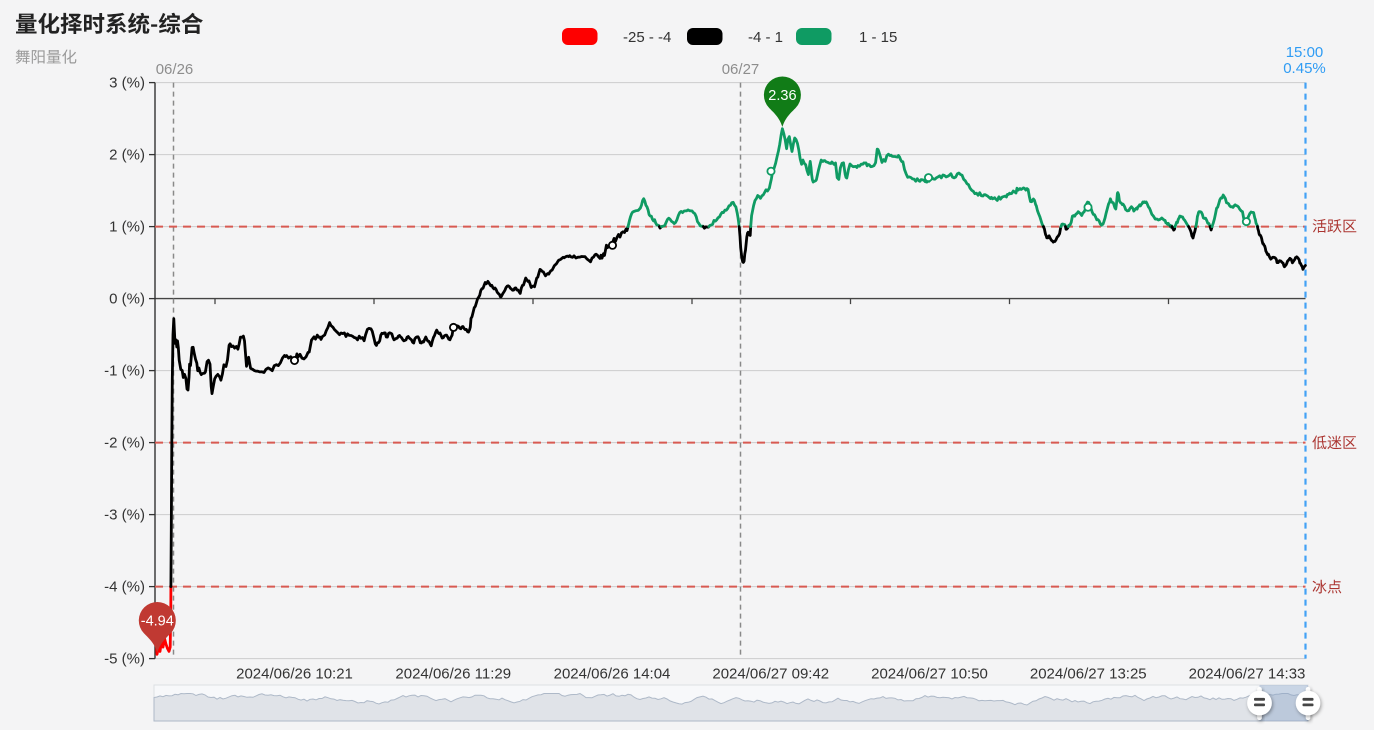 This screenshot has height=730, width=1374. I want to click on svg-text: 2.36, so click(782, 96).